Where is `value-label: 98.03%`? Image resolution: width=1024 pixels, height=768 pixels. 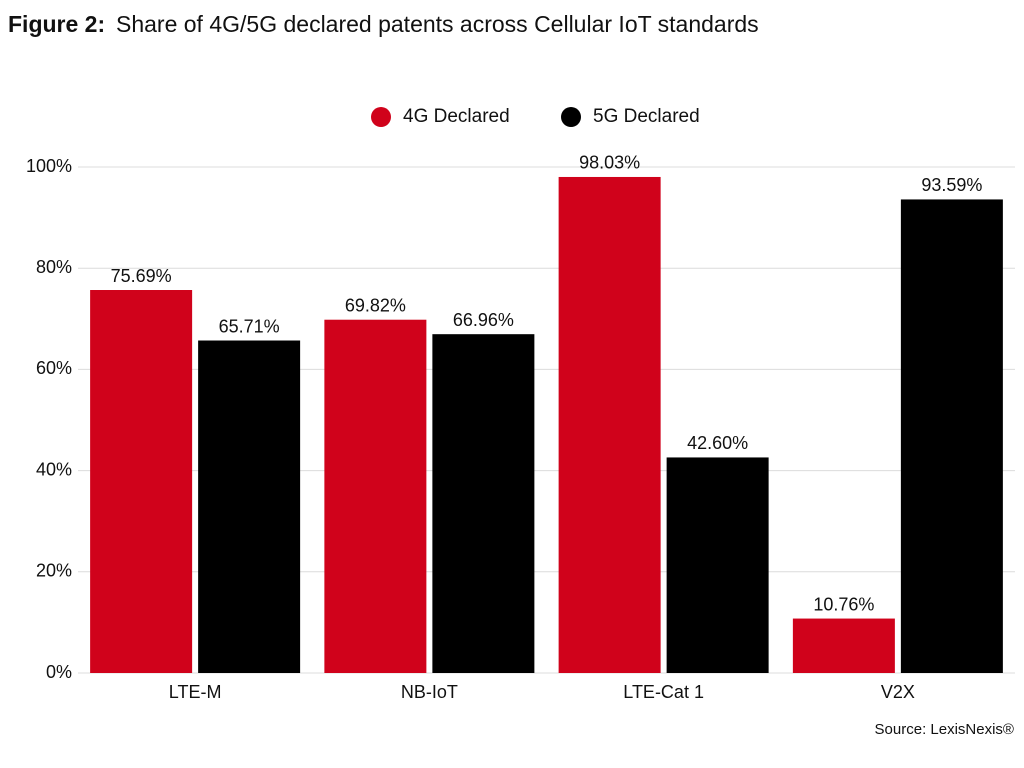 value-label: 98.03% is located at coordinates (609, 163).